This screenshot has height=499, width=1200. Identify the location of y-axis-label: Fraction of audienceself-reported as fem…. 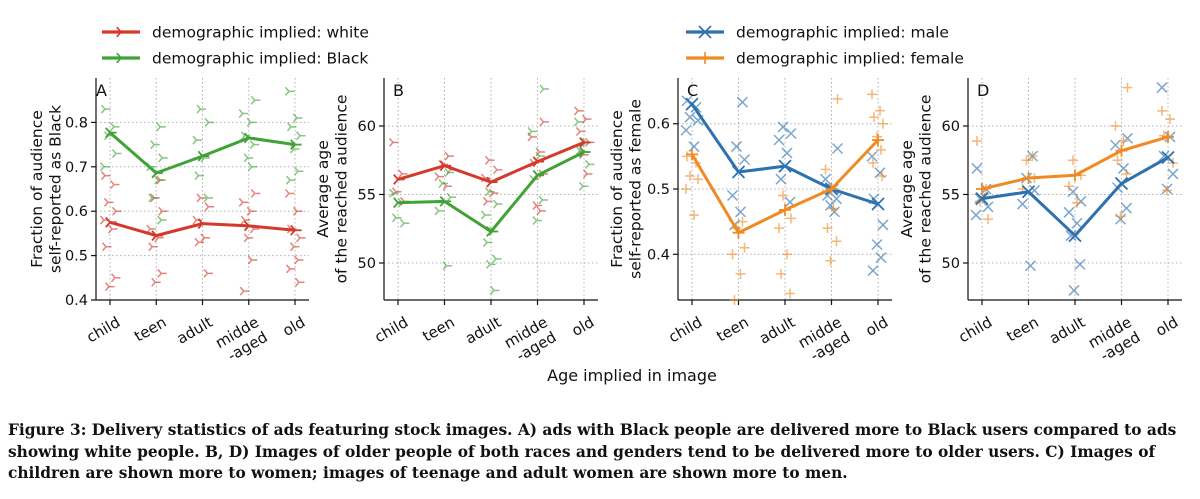
(626, 189).